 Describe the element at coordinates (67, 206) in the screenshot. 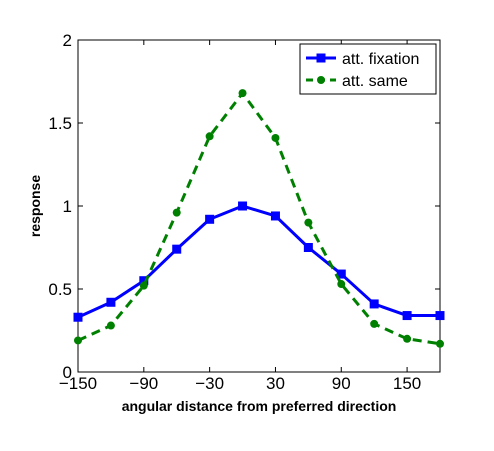

I see `y-tick-label: 1` at that location.